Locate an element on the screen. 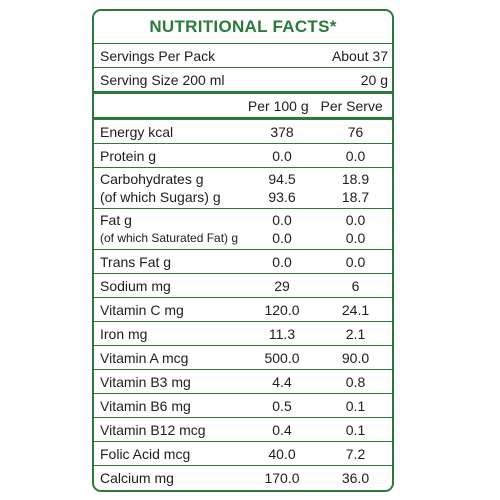  per-100g-group: 0.0 0.0 is located at coordinates (282, 229).